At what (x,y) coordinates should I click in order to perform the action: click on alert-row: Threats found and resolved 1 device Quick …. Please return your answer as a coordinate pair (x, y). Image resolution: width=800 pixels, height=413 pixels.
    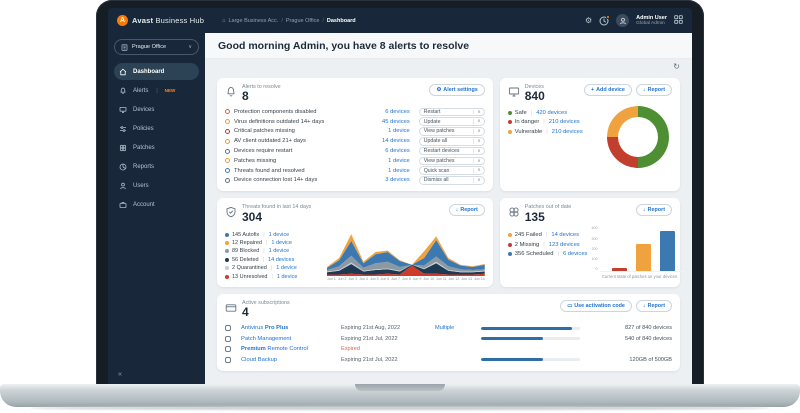
    Looking at the image, I should click on (355, 171).